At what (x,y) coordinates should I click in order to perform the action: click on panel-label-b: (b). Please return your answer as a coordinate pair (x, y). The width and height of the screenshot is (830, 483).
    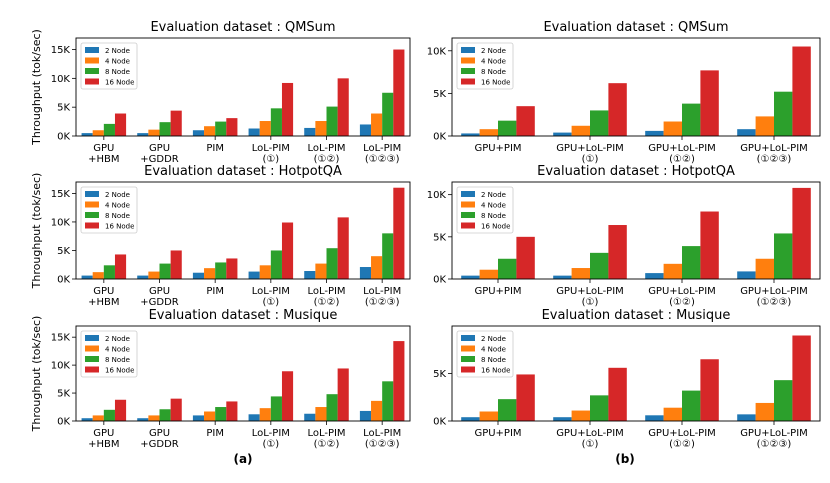
    Looking at the image, I should click on (625, 459).